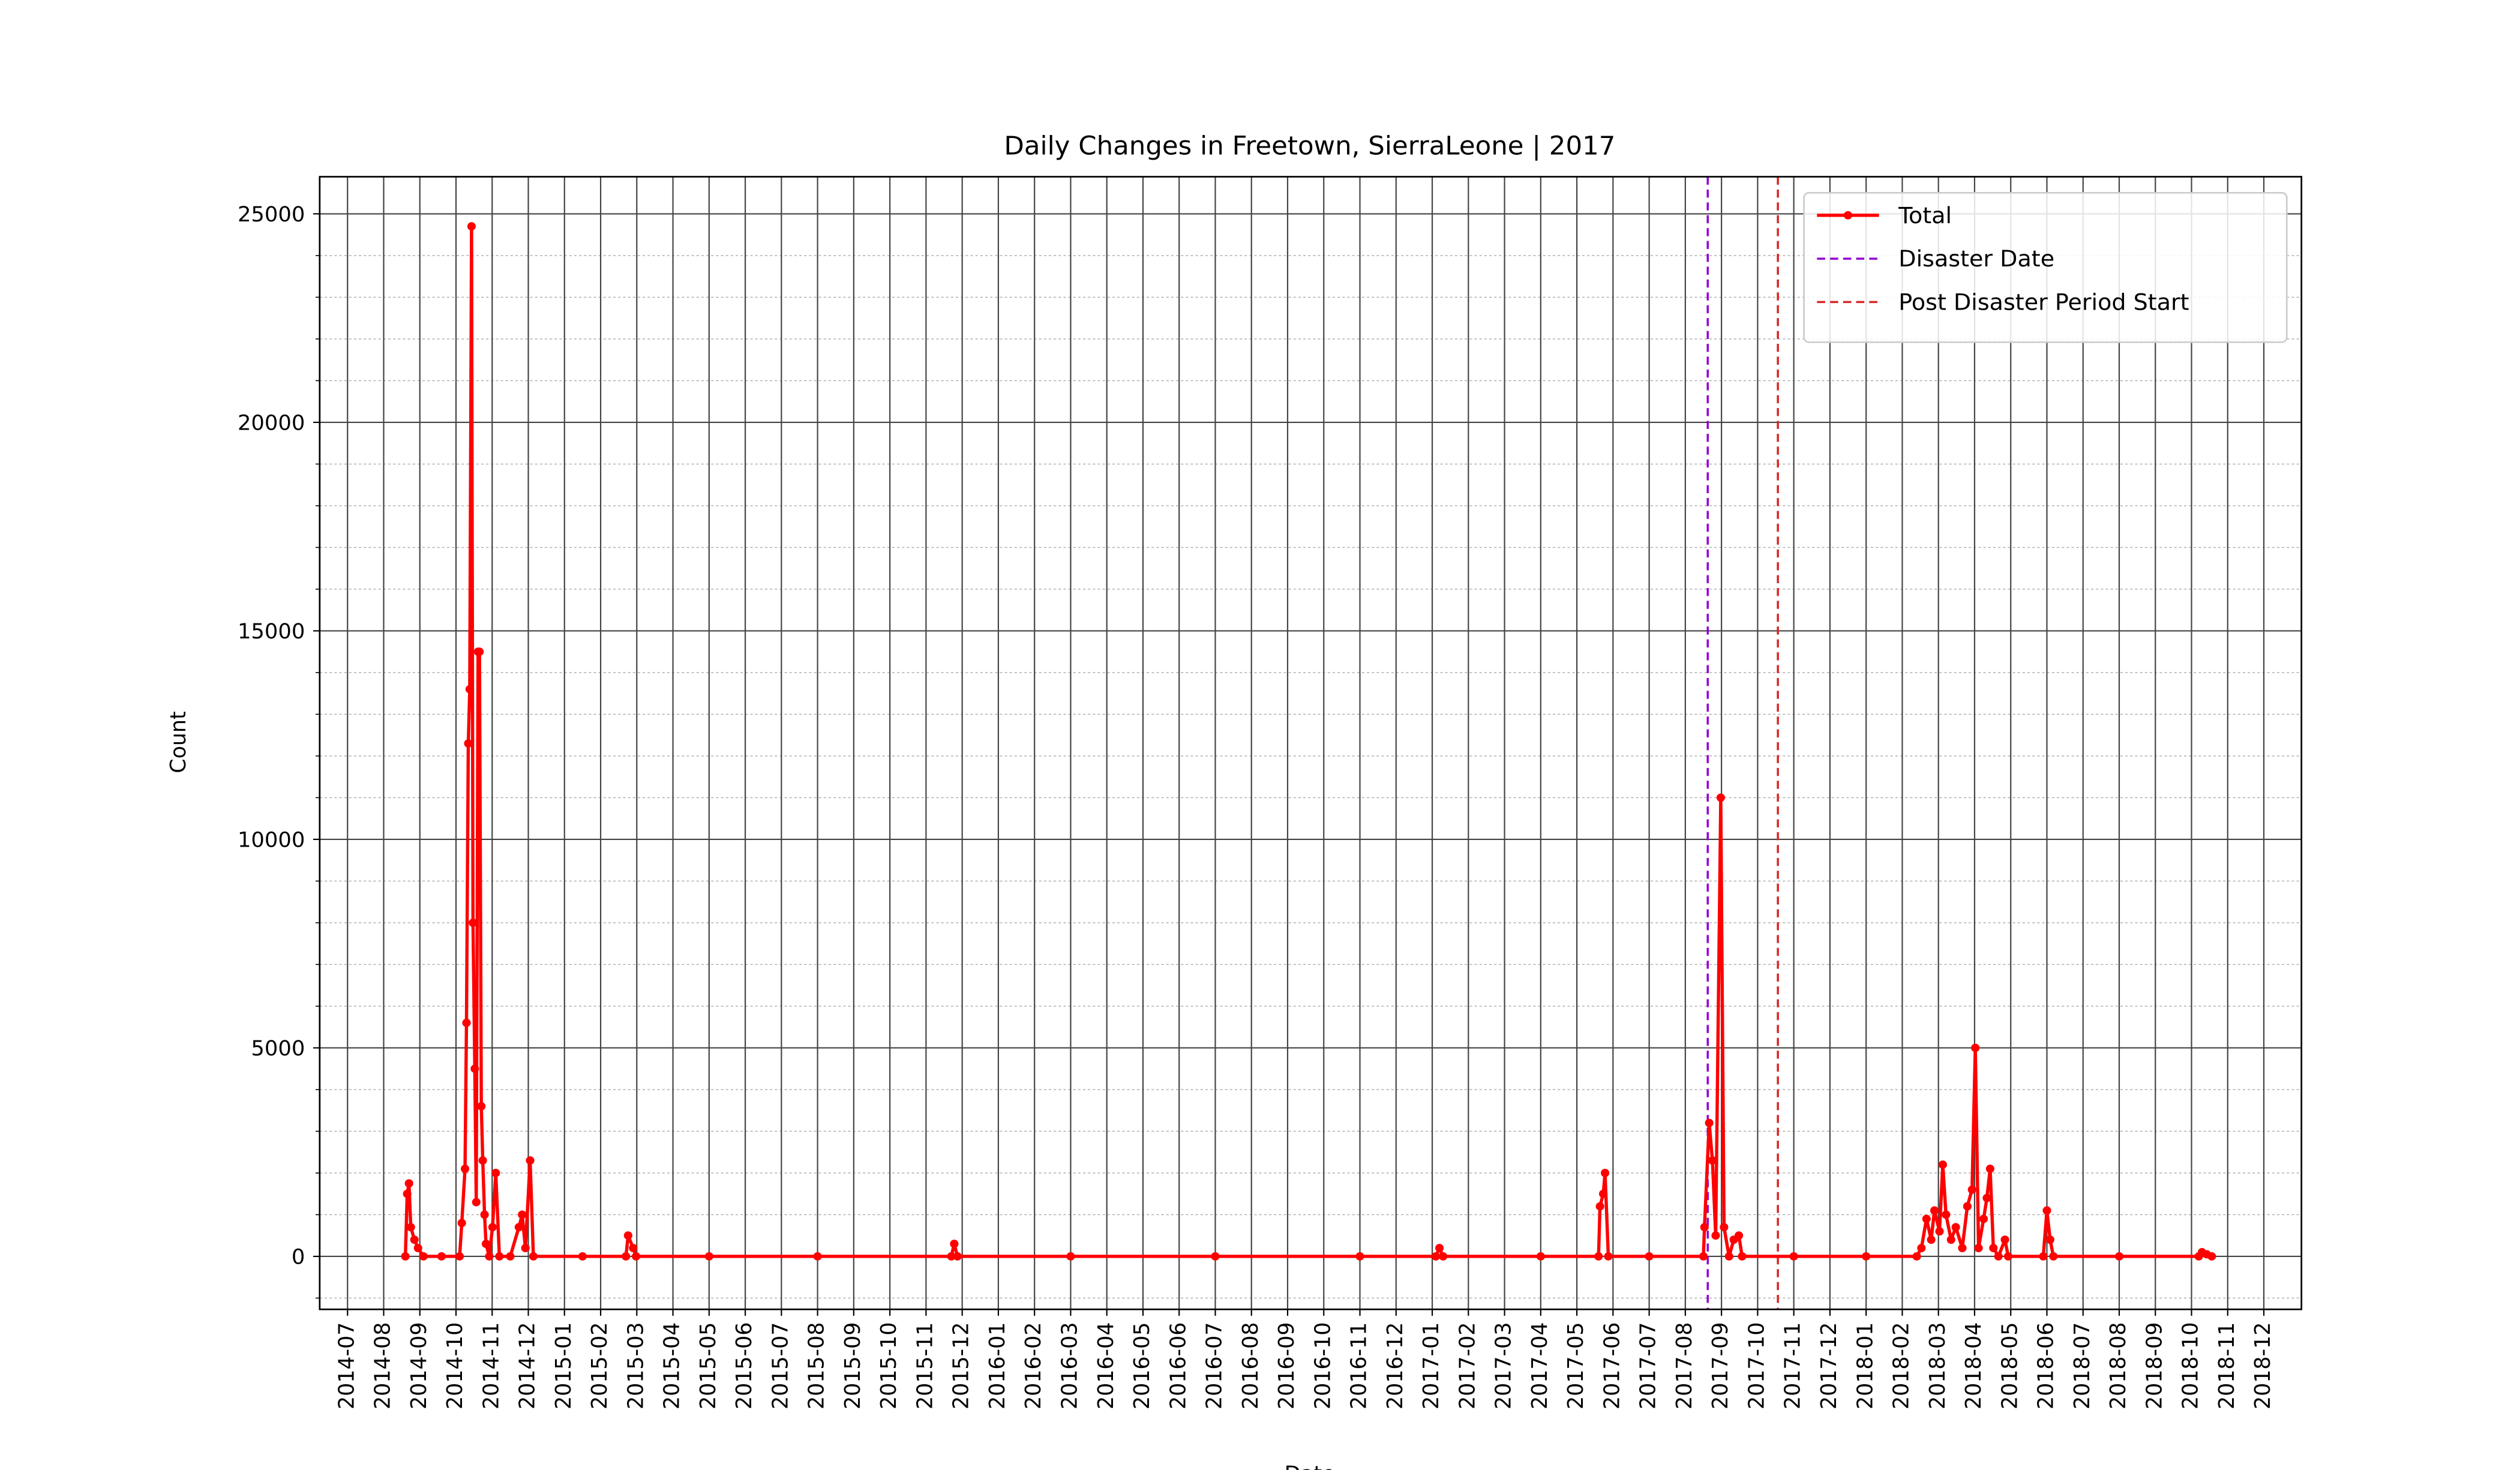  I want to click on x-tick-label: 2016-02, so click(1033, 1365).